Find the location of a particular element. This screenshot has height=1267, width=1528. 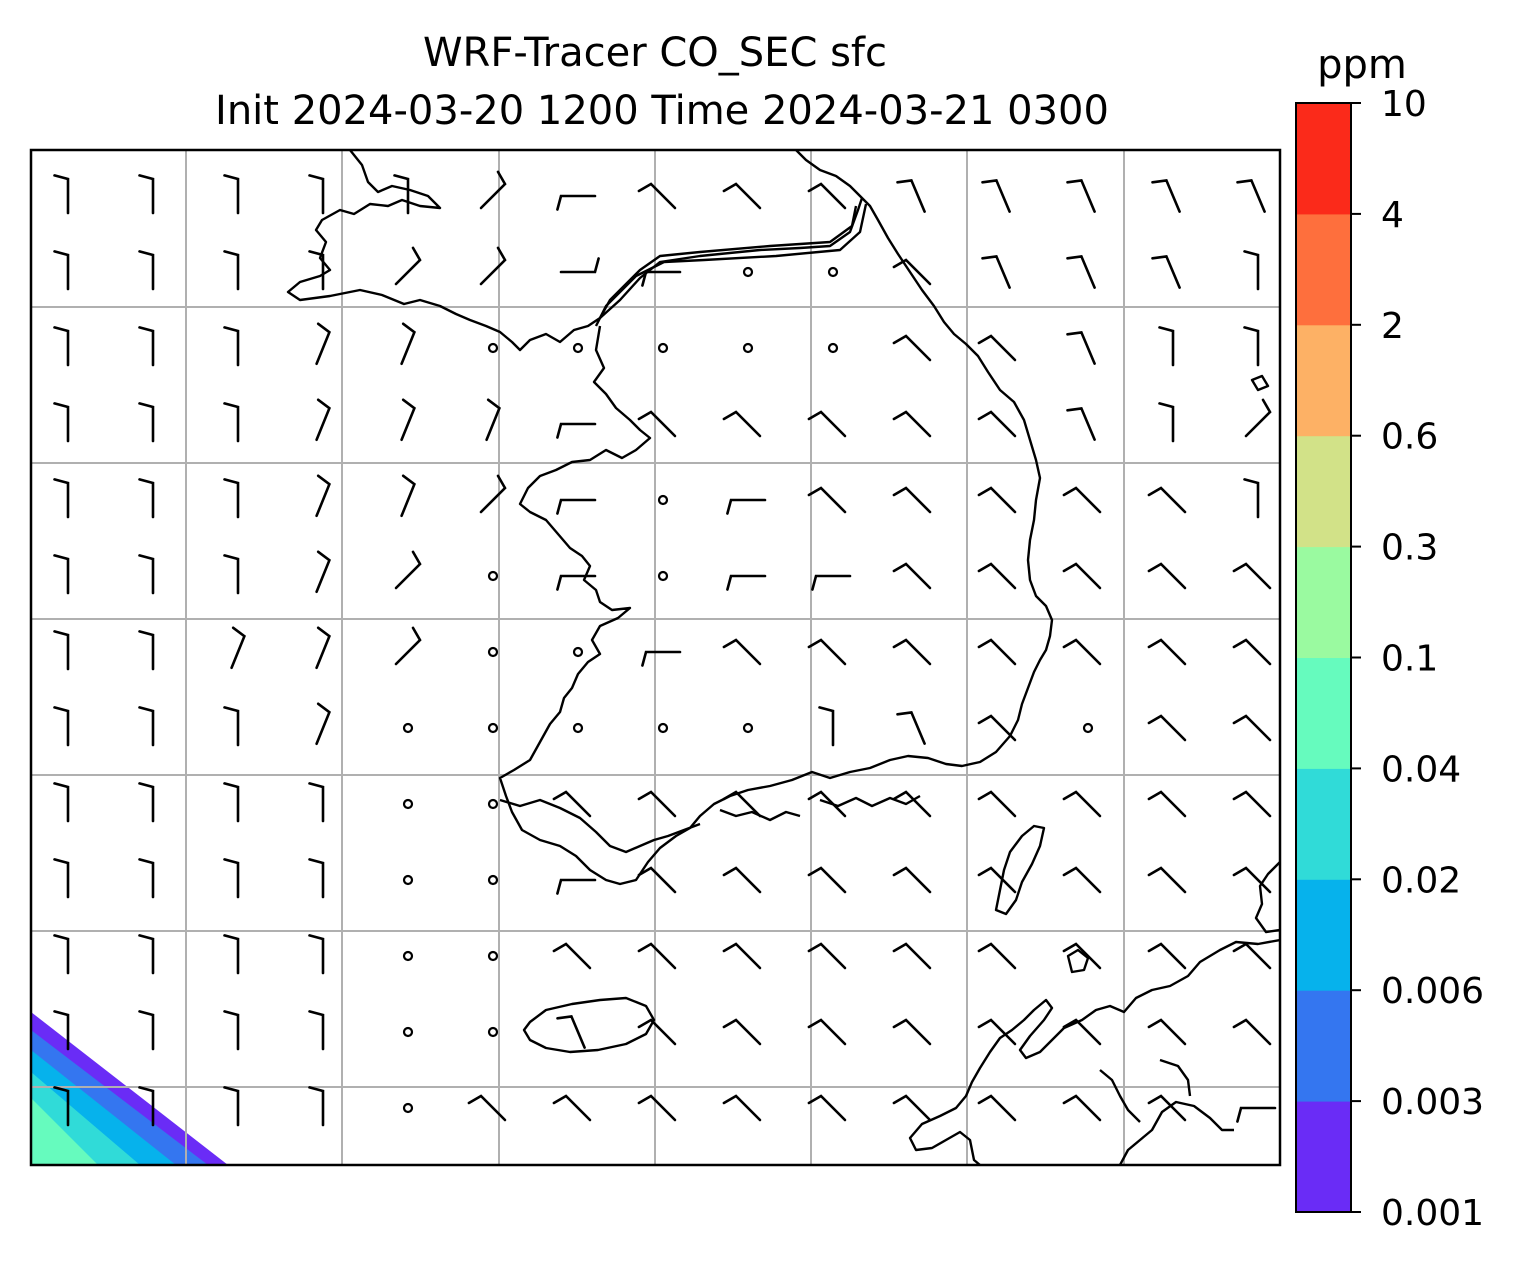

colorbar-band-0.3-0.6 is located at coordinates (1323, 491).